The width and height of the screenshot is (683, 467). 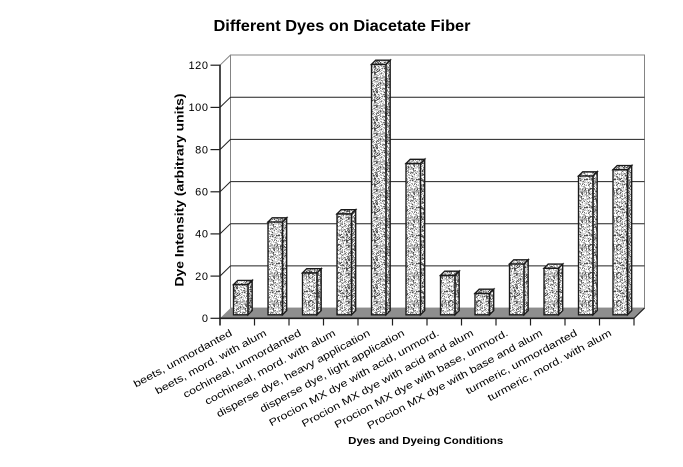 I want to click on svg-text: 40, so click(x=201, y=235).